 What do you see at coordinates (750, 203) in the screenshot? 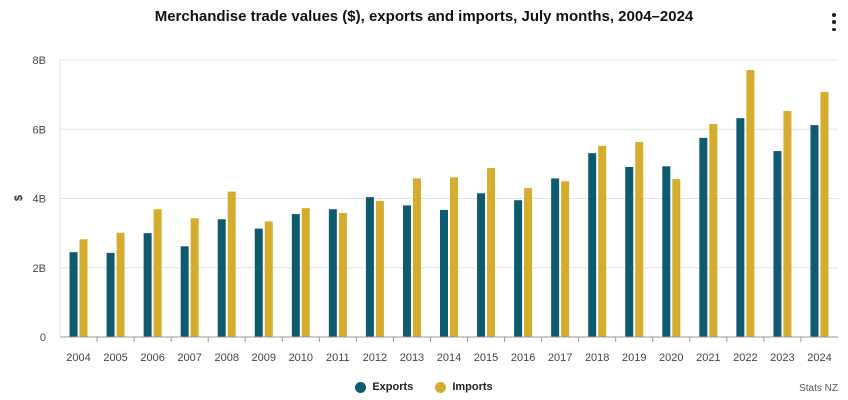
I see `bar-imports-2022` at bounding box center [750, 203].